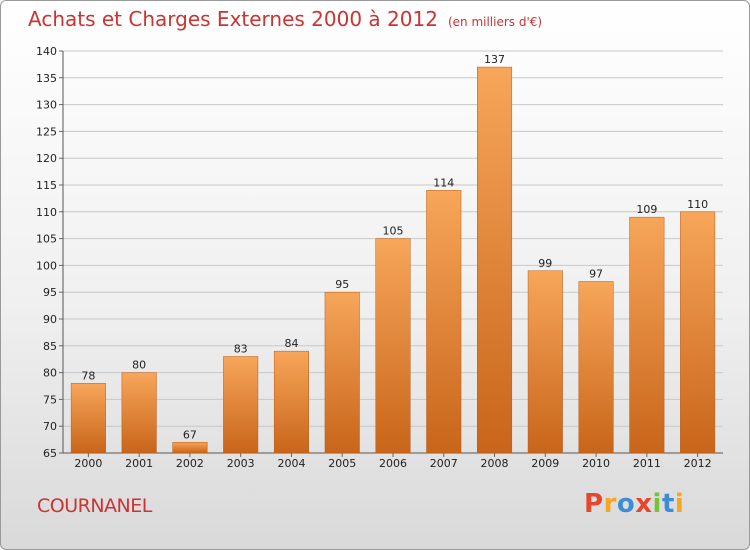 The width and height of the screenshot is (750, 550). I want to click on bar-2009, so click(545, 362).